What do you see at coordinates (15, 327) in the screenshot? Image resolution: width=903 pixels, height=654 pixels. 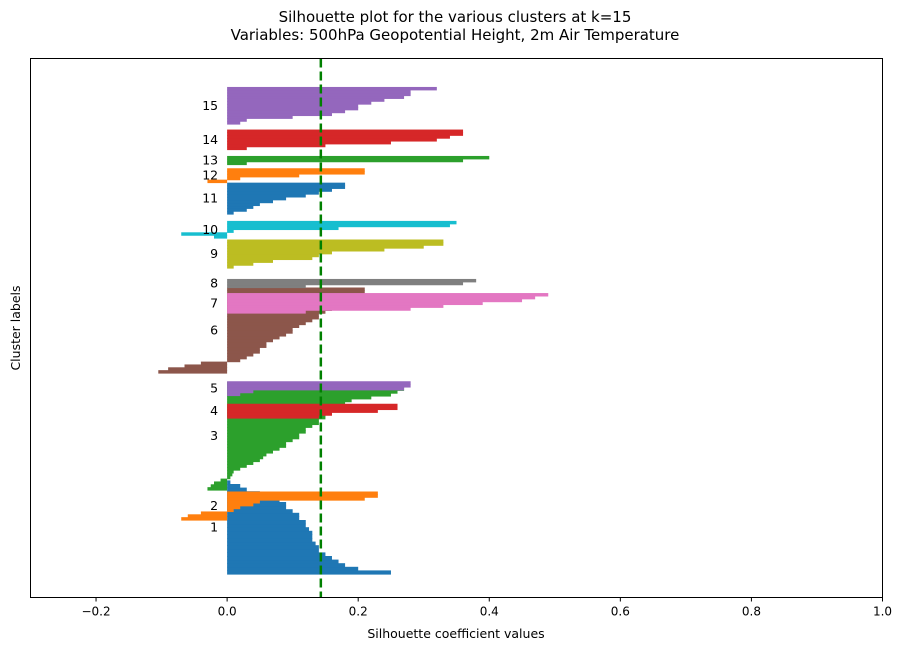 I see `y-axis-label: Cluster labels` at bounding box center [15, 327].